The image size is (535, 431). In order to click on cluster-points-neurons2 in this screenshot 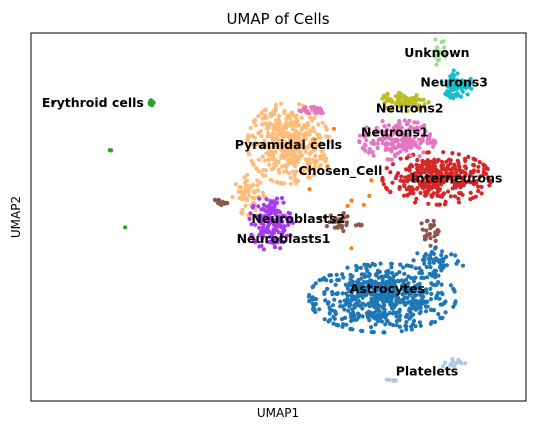, I will do `click(405, 102)`.